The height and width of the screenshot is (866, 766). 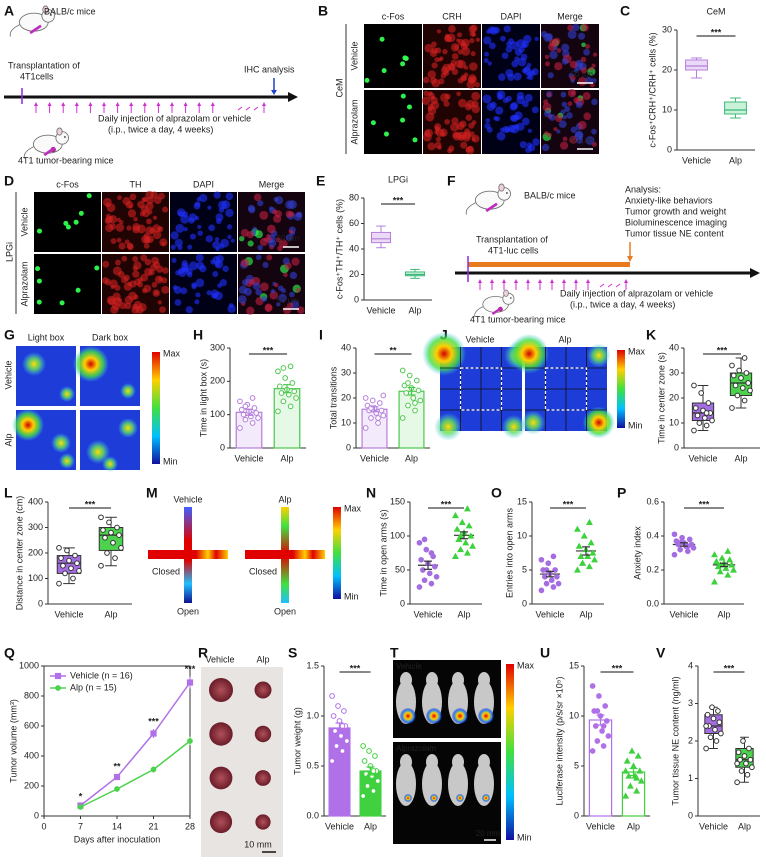 I want to click on y-axis-label: Time in light box (s), so click(x=203, y=398).